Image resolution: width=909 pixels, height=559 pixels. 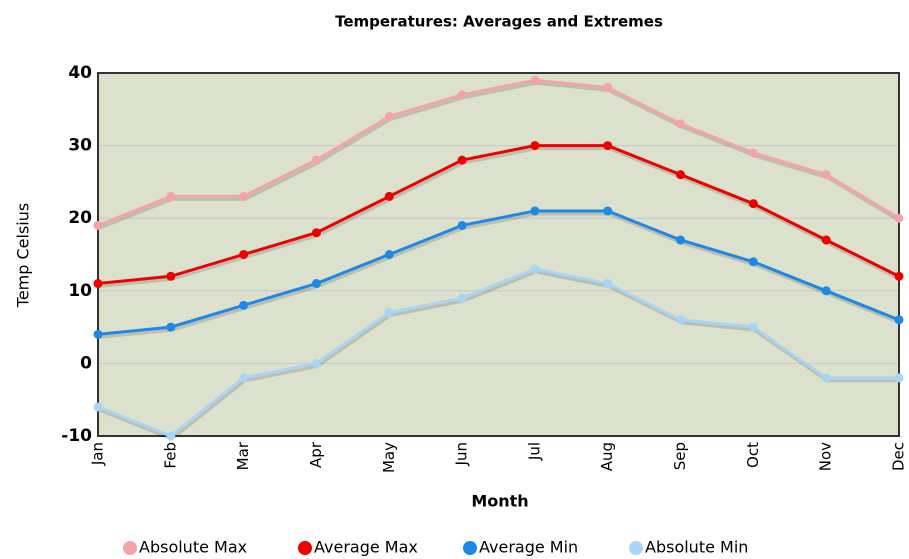 What do you see at coordinates (80, 73) in the screenshot?
I see `y-tick-label: 40` at bounding box center [80, 73].